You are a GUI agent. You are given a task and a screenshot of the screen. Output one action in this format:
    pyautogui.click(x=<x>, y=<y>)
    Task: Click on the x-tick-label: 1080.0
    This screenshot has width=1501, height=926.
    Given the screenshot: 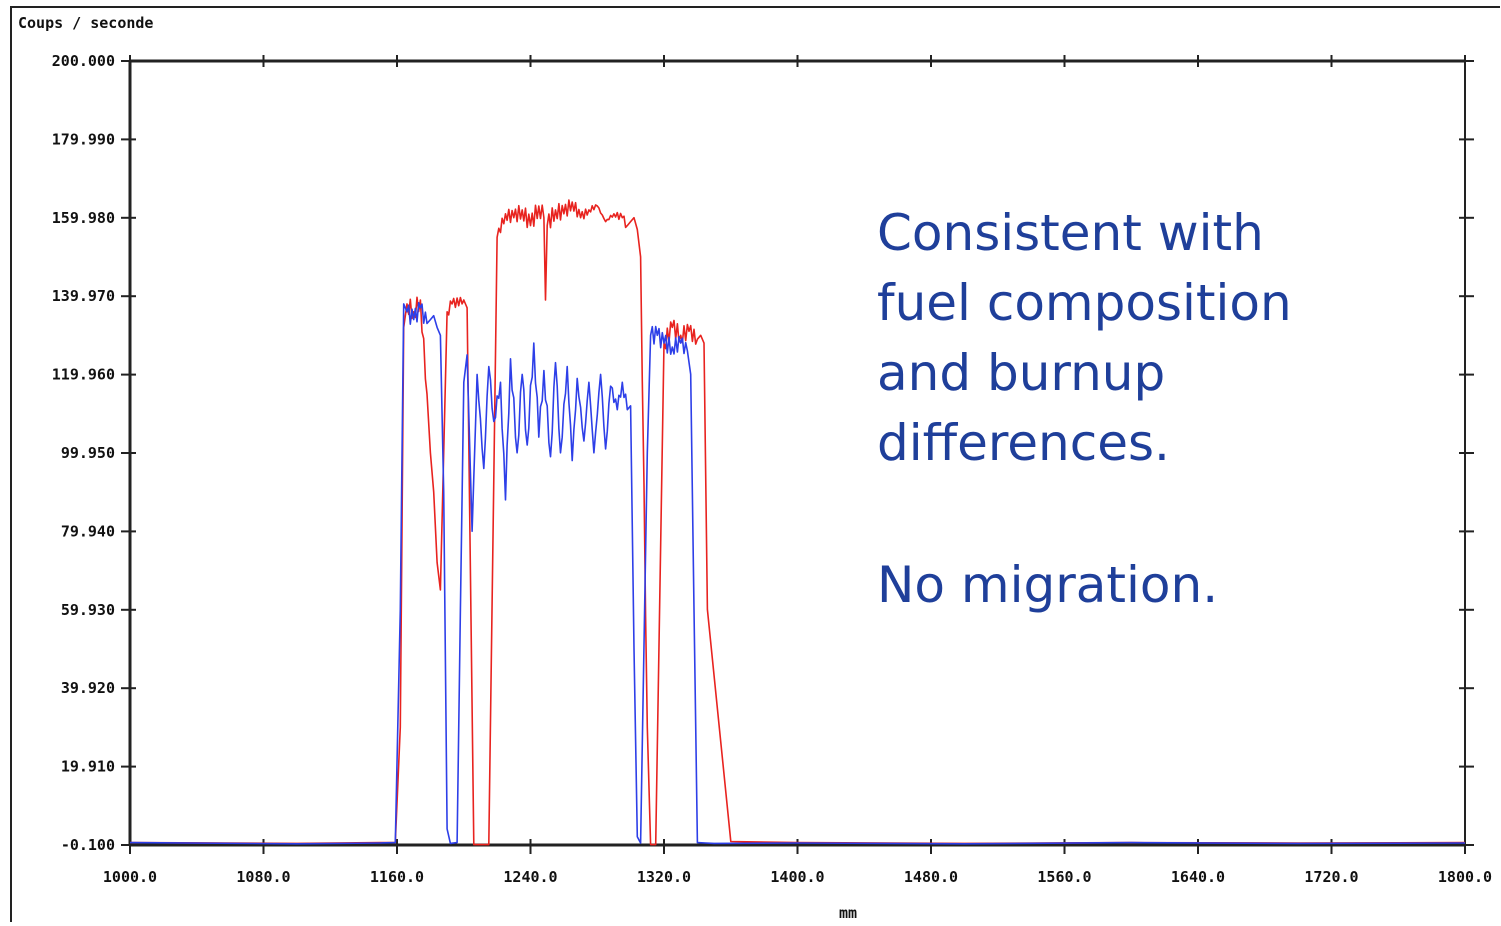 What is the action you would take?
    pyautogui.click(x=263, y=877)
    